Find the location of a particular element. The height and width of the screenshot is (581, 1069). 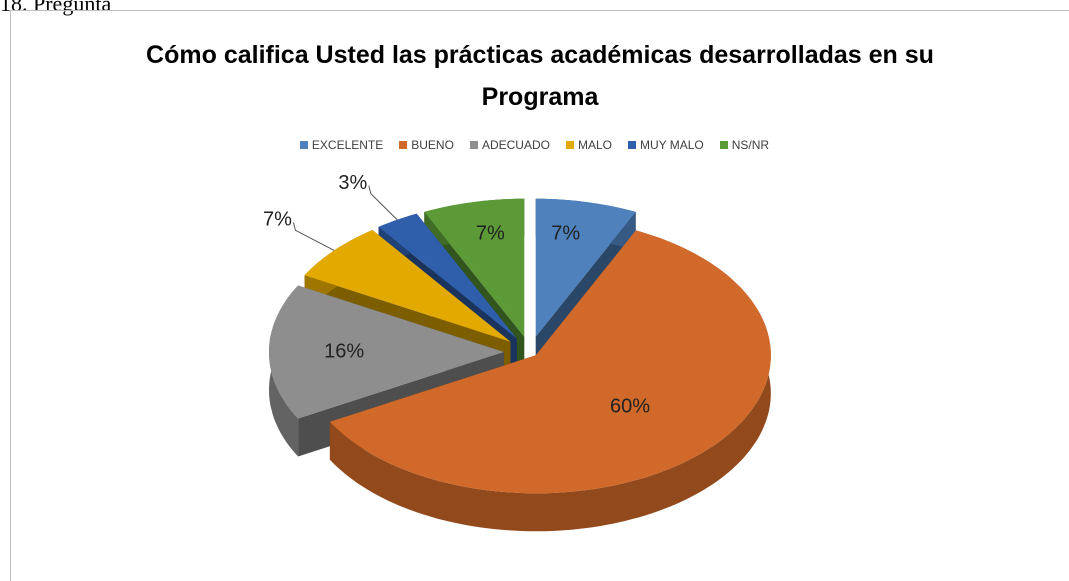

legend-item: MUY MALO is located at coordinates (665, 145).